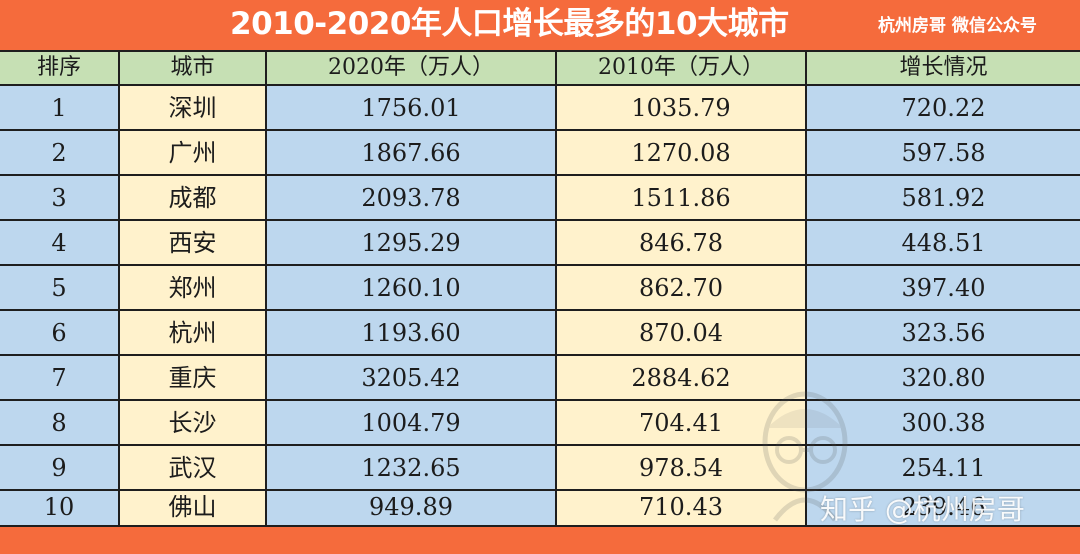 The height and width of the screenshot is (554, 1080). Describe the element at coordinates (60, 422) in the screenshot. I see `rank-cell: 8` at that location.